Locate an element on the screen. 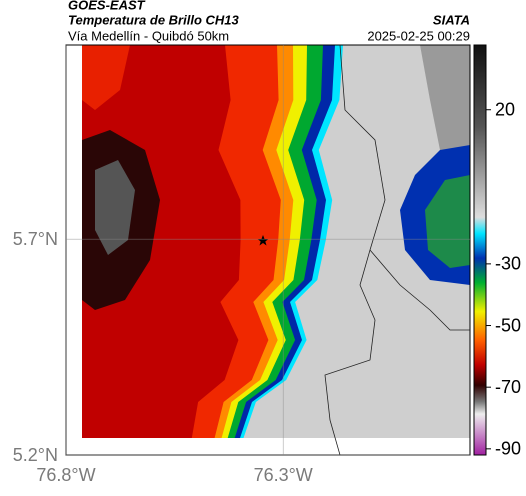 This screenshot has height=496, width=526. red-top is located at coordinates (106, 77).